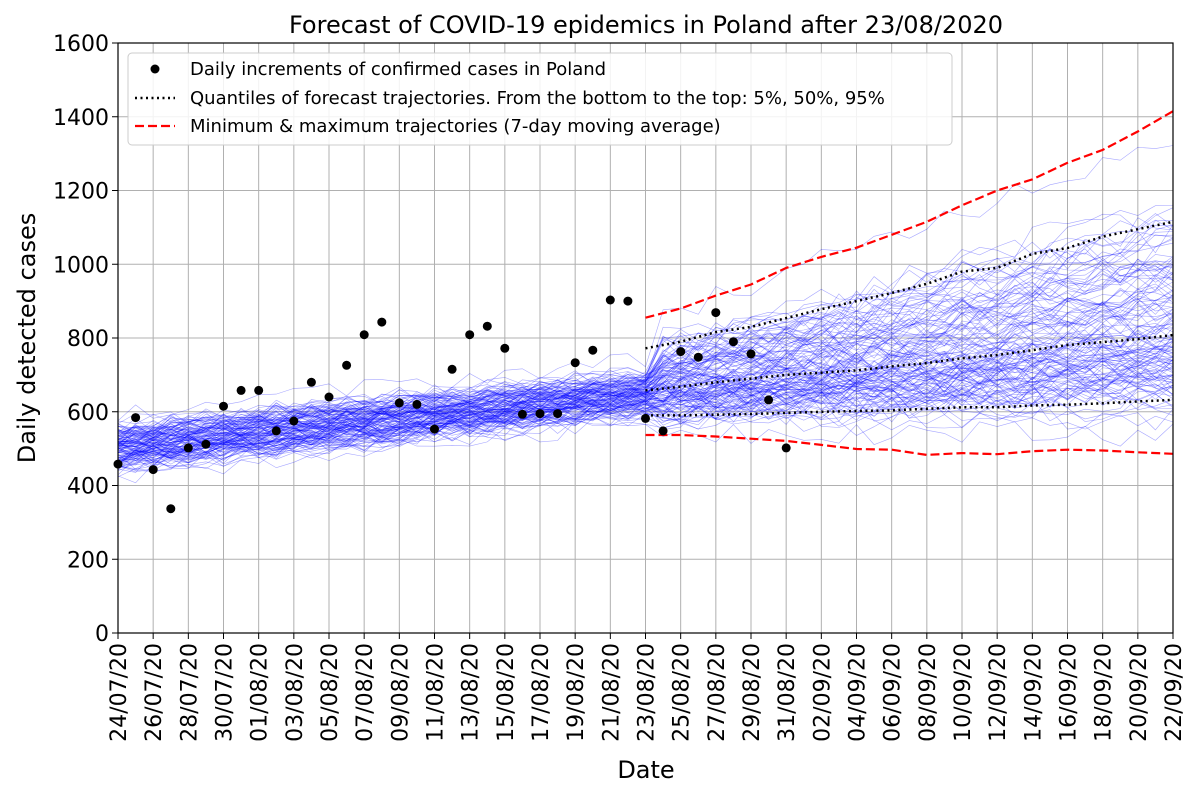 The image size is (1200, 800). I want to click on y-tick-label: 1000, so click(81, 265).